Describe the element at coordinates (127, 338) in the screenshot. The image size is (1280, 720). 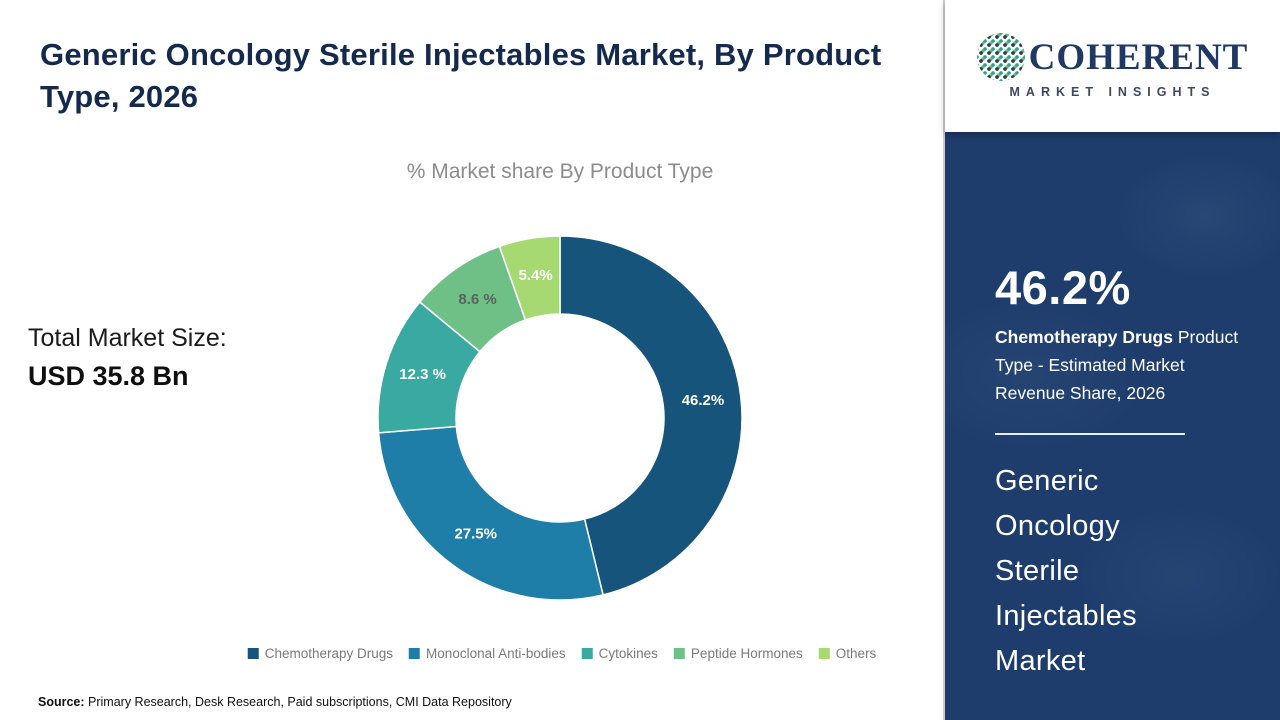
I see `total-market-size-label: Total Market Size:` at that location.